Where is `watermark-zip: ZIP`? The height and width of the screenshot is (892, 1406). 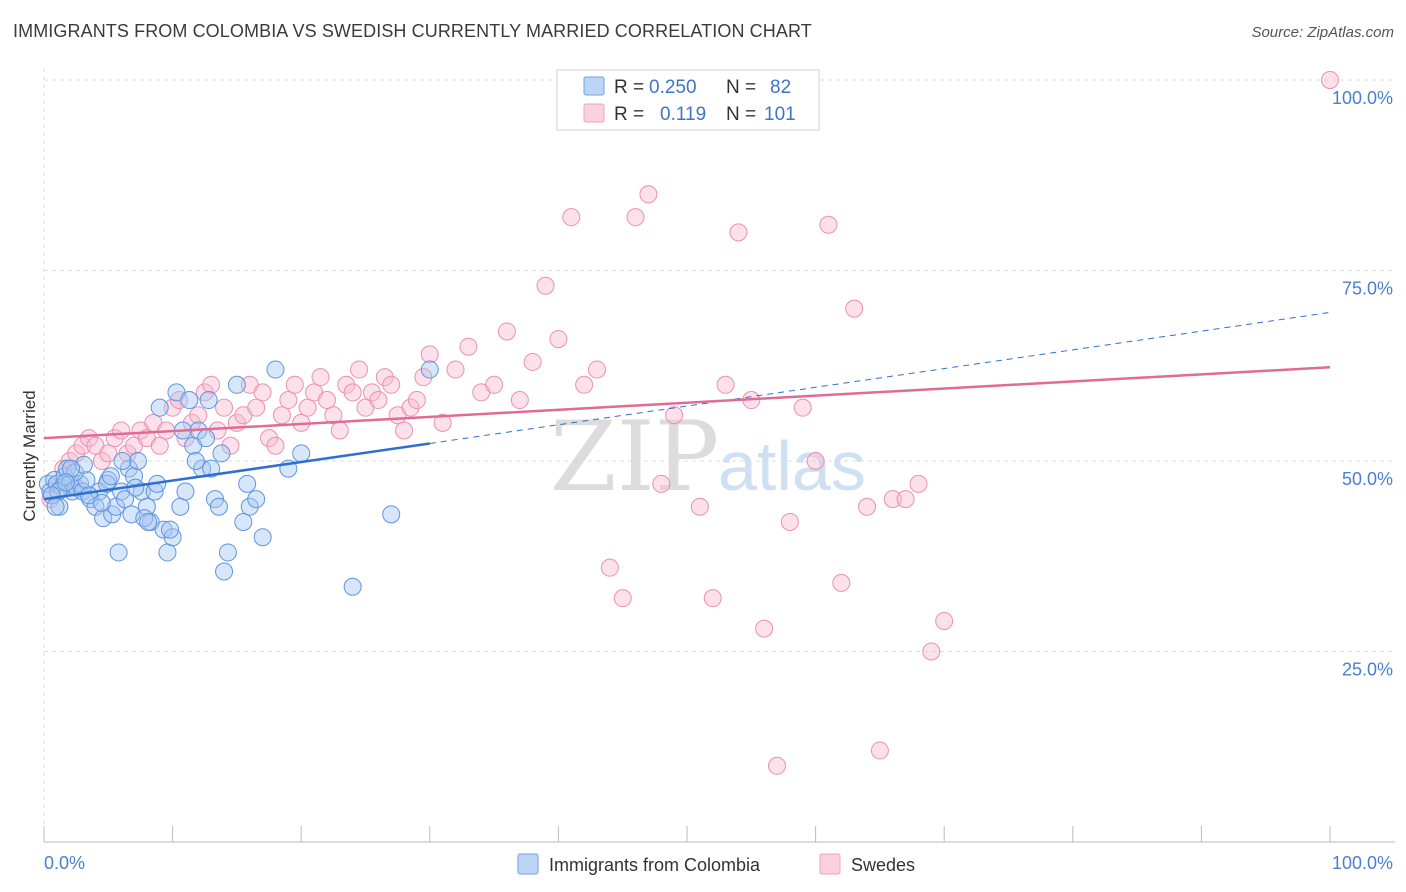
watermark-zip: ZIP is located at coordinates (634, 457).